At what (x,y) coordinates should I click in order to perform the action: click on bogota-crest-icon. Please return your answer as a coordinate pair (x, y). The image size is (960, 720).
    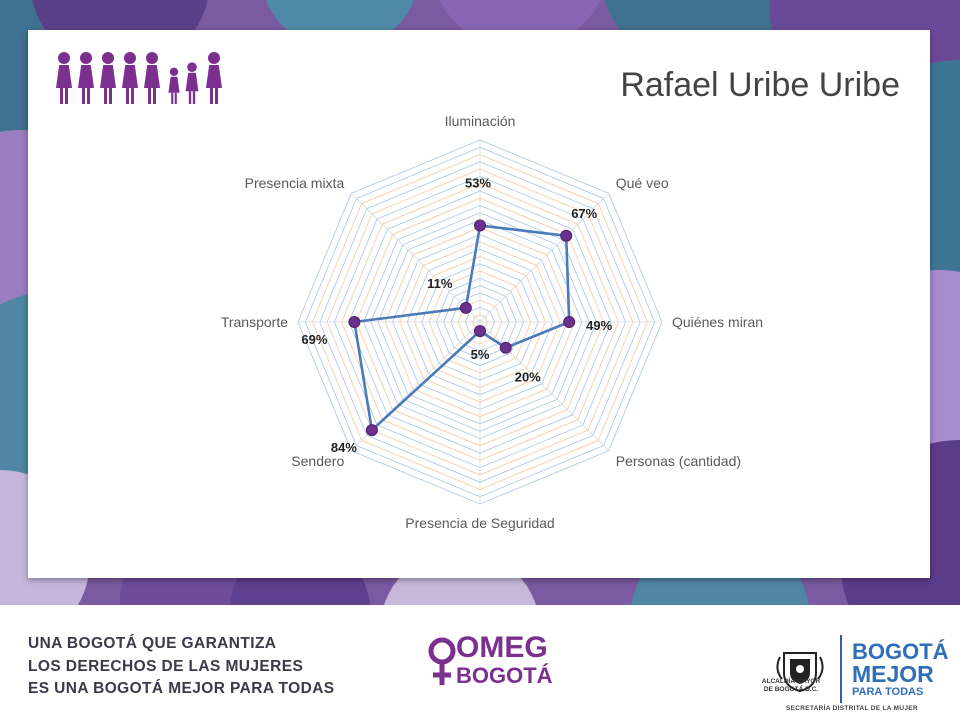
    Looking at the image, I should click on (800, 672).